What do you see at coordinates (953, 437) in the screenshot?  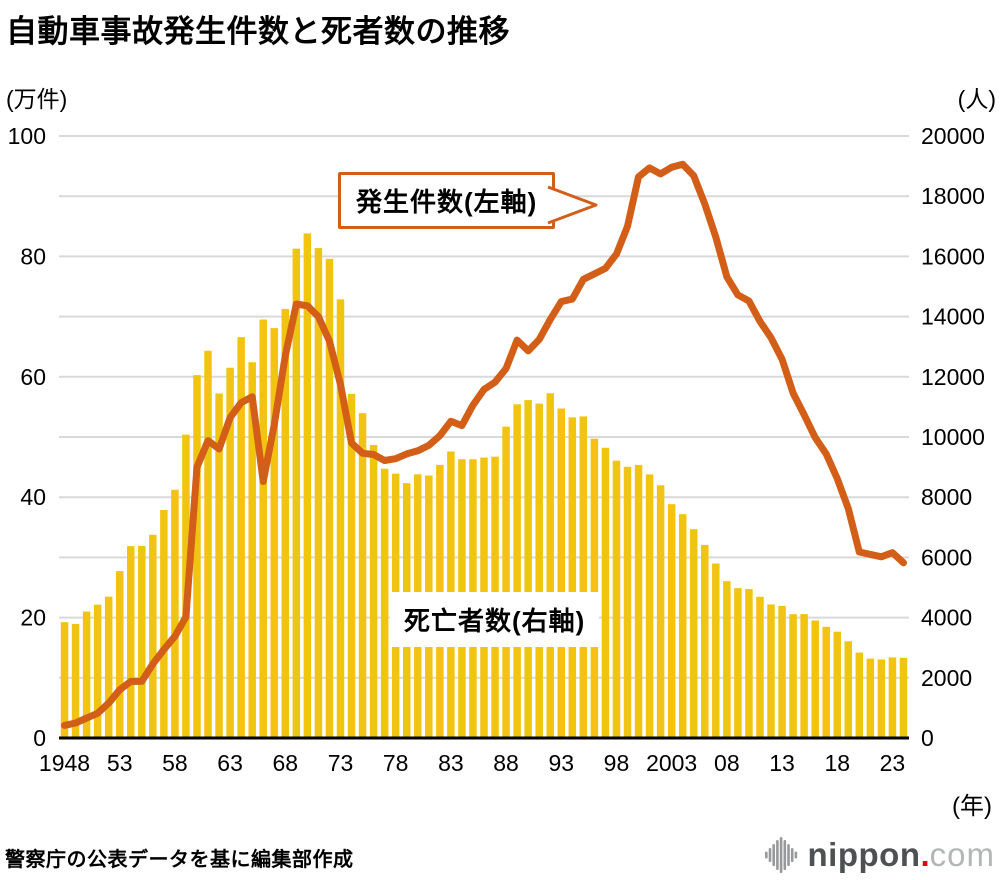 I see `right-axis-tick-label: 10000` at bounding box center [953, 437].